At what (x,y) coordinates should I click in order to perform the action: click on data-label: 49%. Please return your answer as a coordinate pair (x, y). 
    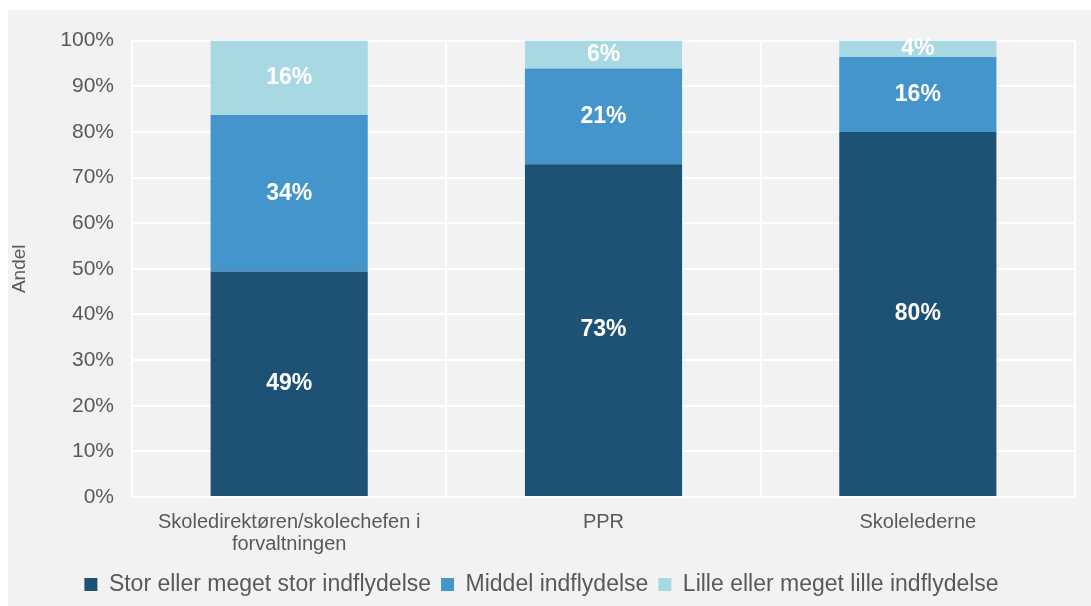
    Looking at the image, I should click on (289, 382).